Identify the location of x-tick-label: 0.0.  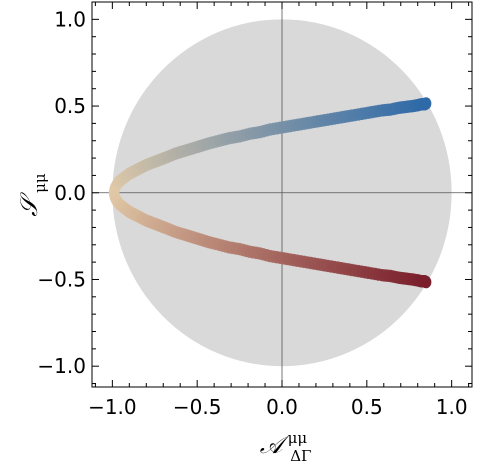
(282, 407).